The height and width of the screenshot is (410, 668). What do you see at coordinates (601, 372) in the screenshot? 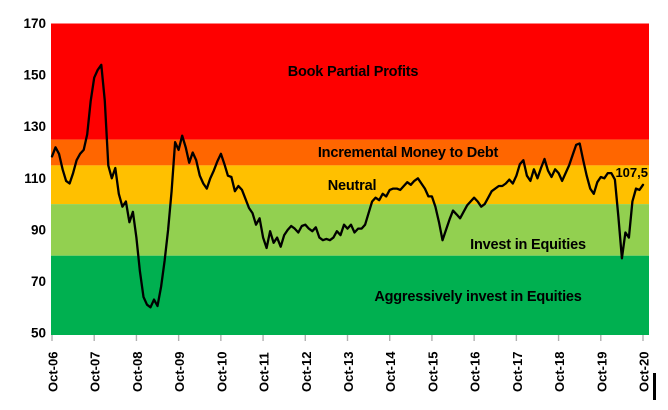
I see `x-tick-label-oct-19: Oct-19` at bounding box center [601, 372].